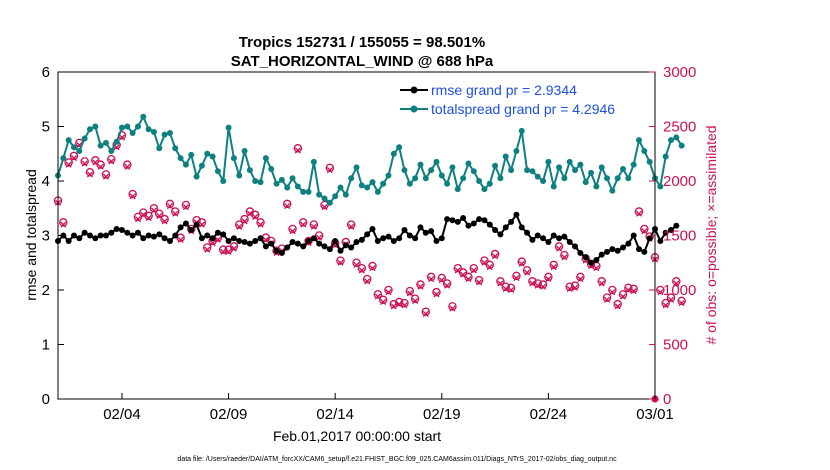 The height and width of the screenshot is (470, 830). I want to click on right-tick-label: 500, so click(675, 345).